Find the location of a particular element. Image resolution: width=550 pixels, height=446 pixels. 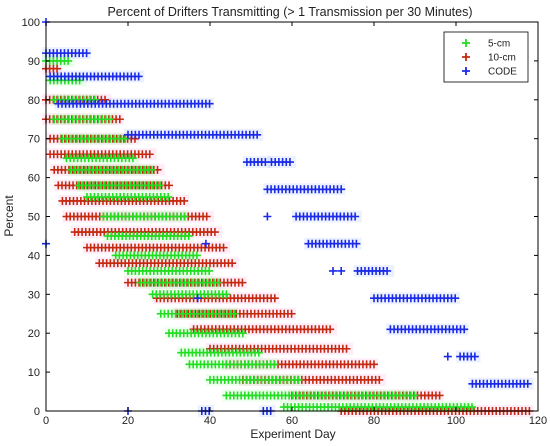

y-tick-label: 100 is located at coordinates (31, 23).